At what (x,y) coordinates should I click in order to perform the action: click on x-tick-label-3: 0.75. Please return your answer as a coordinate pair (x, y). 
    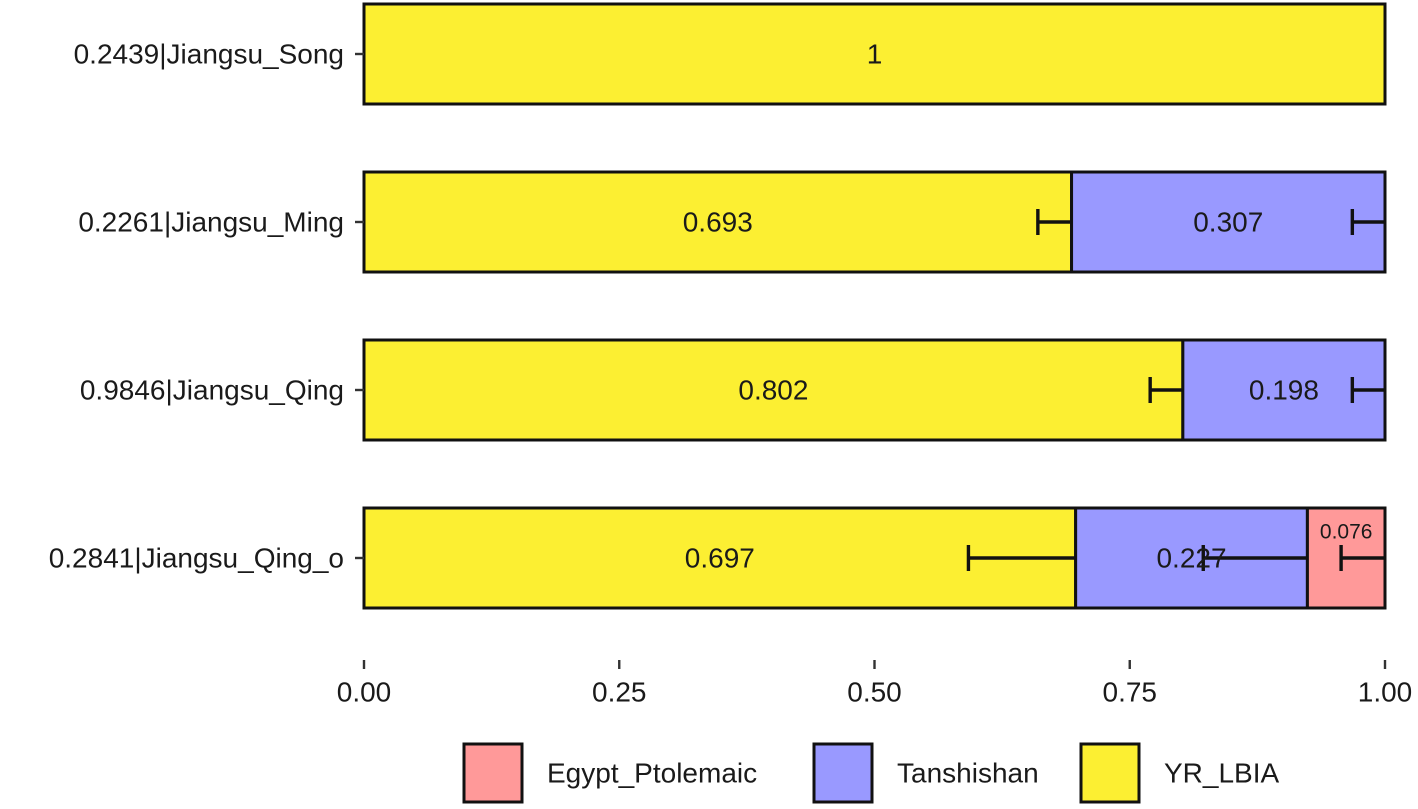
    Looking at the image, I should click on (1130, 692).